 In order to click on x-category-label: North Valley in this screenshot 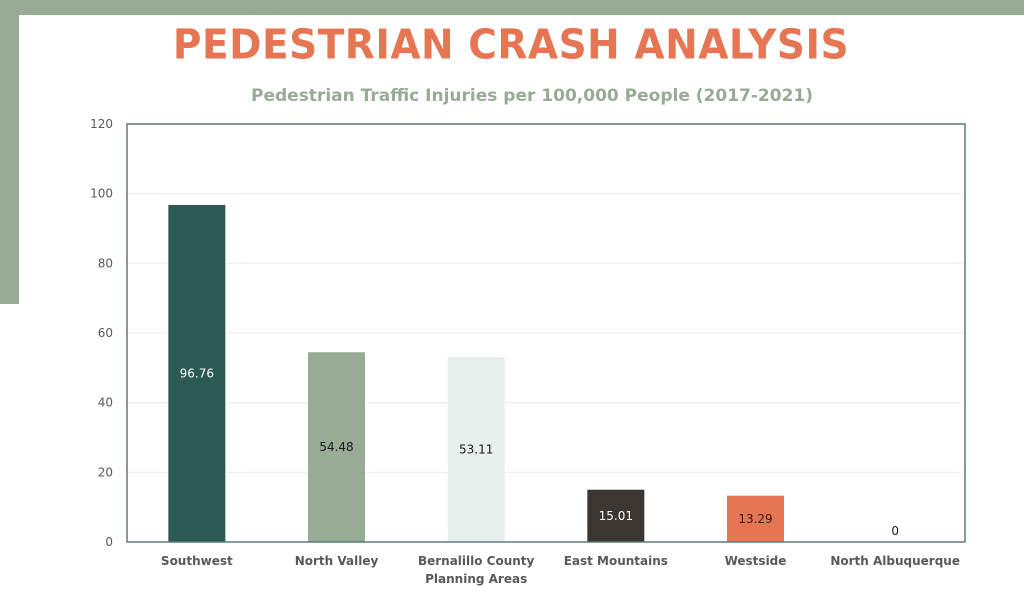, I will do `click(337, 561)`.